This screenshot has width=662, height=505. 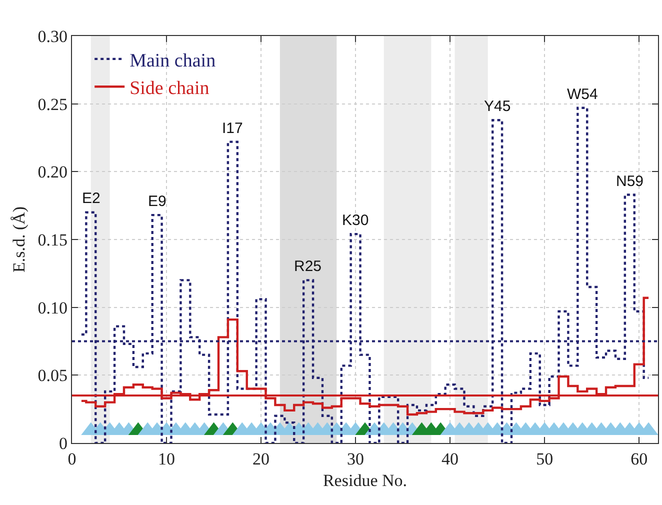 I want to click on y-axis-title: E.s.d. (Å), so click(x=18, y=239).